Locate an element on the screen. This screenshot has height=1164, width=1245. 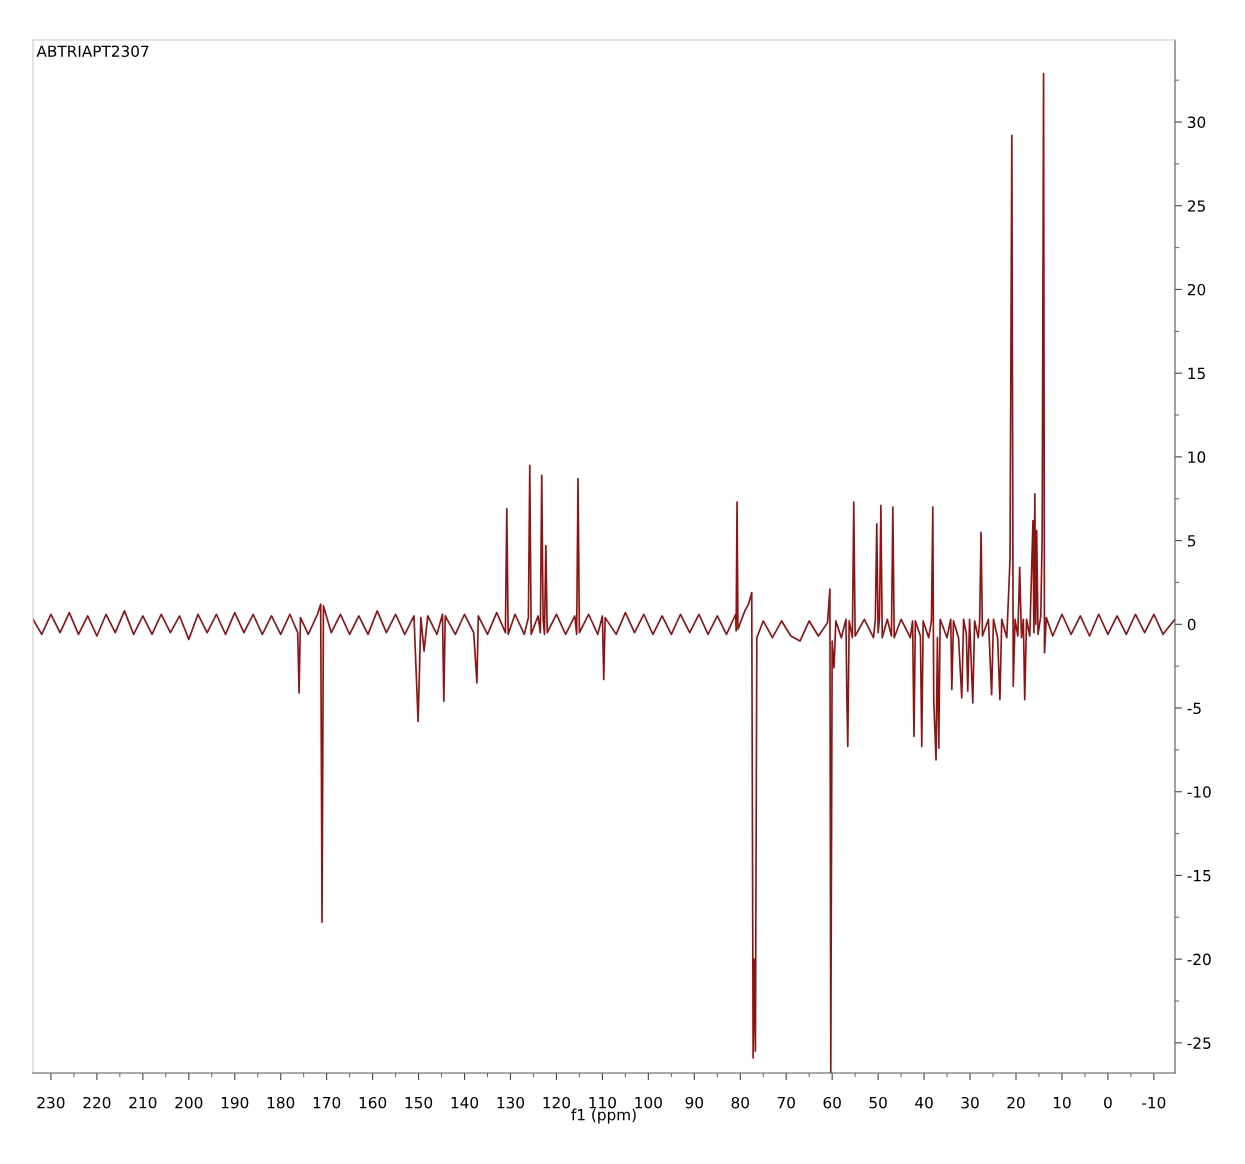
y-tick-label: 25 is located at coordinates (1196, 206).